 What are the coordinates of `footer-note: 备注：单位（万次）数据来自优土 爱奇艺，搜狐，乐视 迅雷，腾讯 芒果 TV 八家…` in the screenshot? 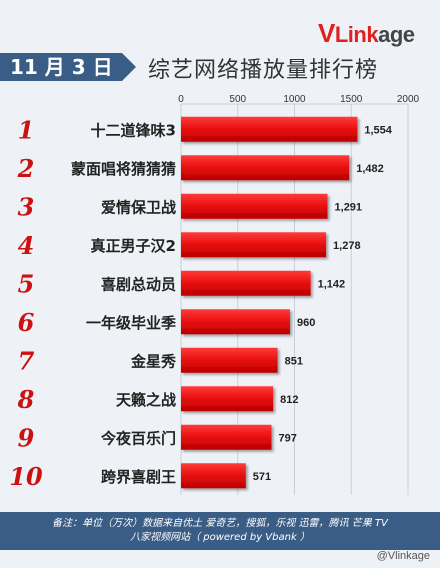 It's located at (220, 531).